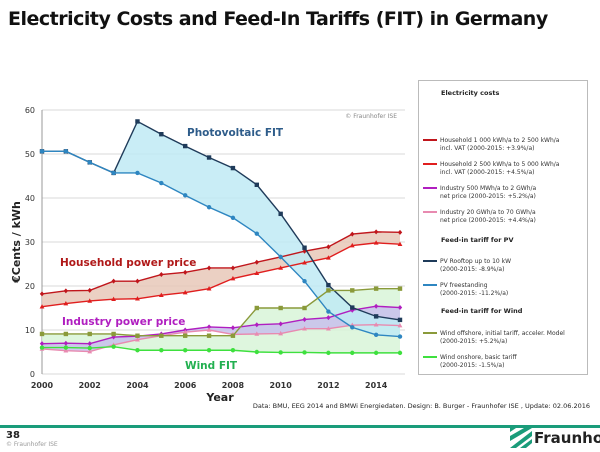  Describe the element at coordinates (488, 220) in the screenshot. I see `legend-sublabel: net price (2000-2015: +4.4%/a)` at that location.